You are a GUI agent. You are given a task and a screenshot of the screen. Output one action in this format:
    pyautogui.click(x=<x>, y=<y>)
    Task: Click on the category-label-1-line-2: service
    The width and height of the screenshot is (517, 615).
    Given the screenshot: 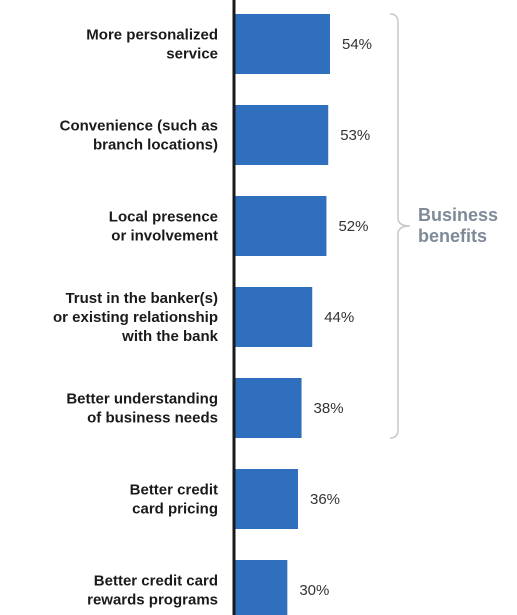 What is the action you would take?
    pyautogui.click(x=192, y=54)
    